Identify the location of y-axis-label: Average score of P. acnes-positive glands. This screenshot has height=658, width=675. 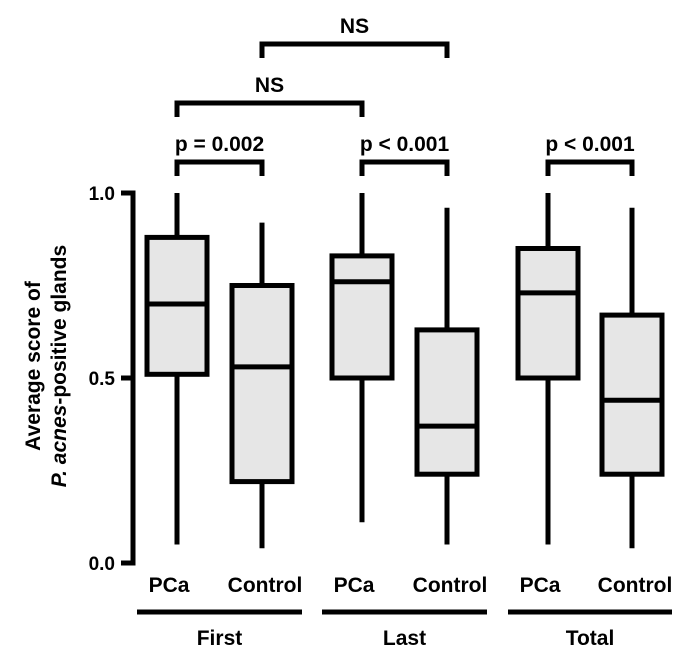
(46, 366).